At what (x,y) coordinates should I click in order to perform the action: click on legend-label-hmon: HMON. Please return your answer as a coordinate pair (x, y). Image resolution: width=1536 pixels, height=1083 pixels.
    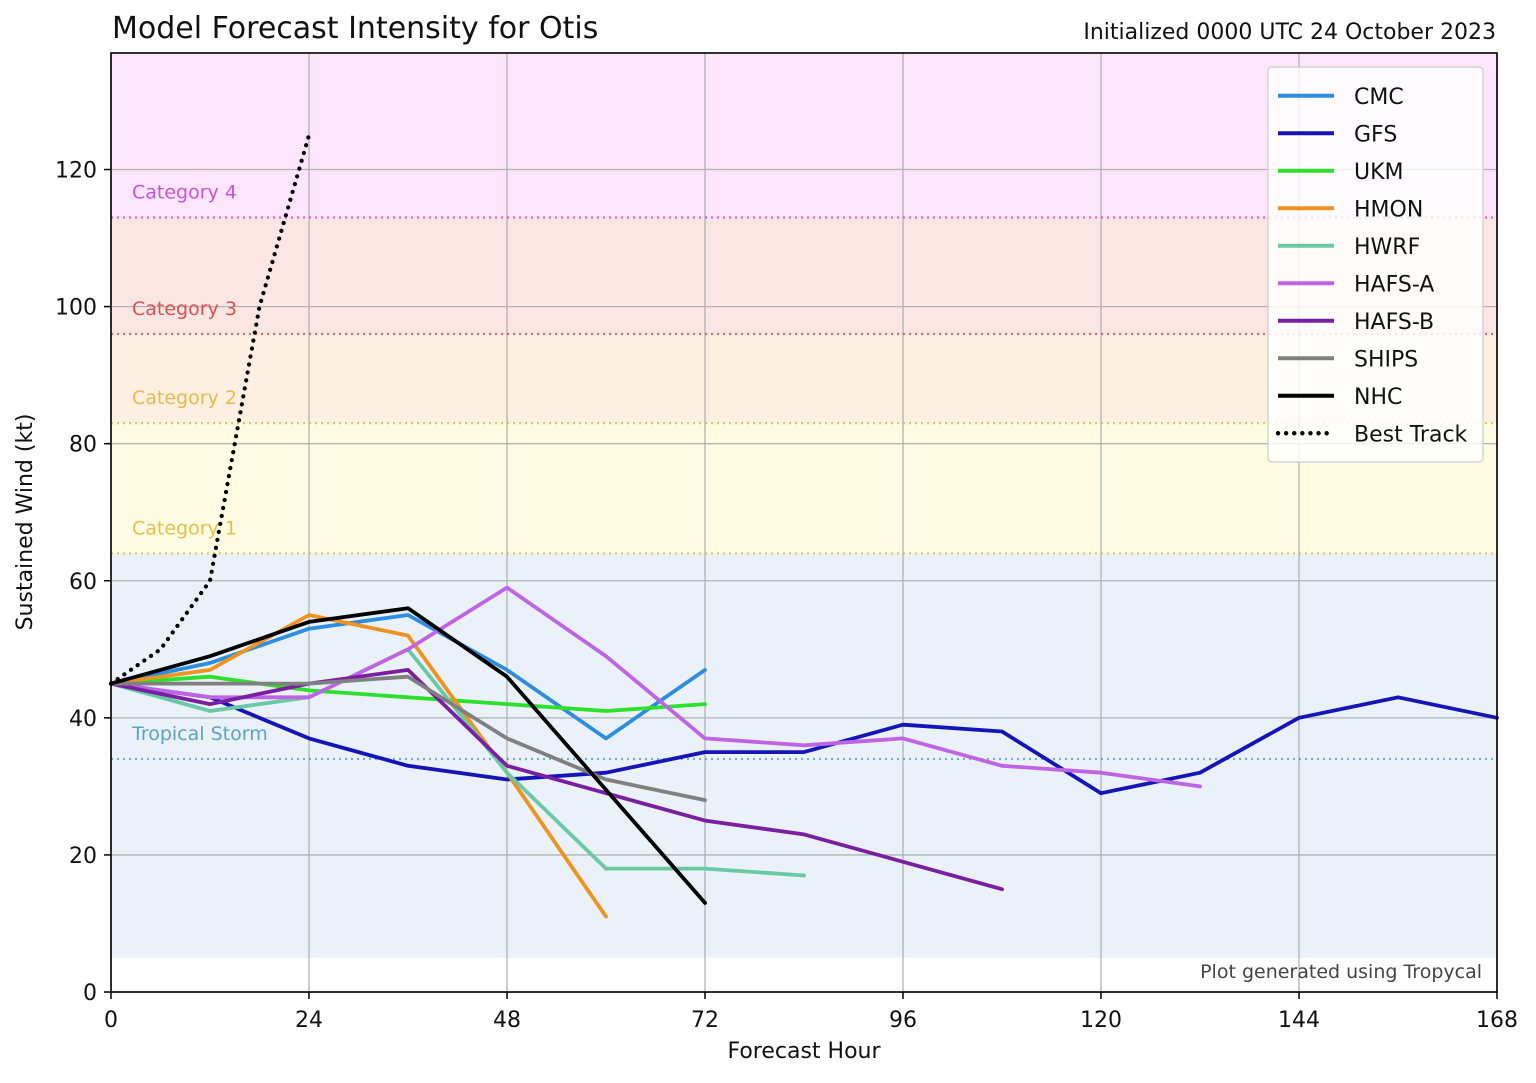
    Looking at the image, I should click on (1388, 209).